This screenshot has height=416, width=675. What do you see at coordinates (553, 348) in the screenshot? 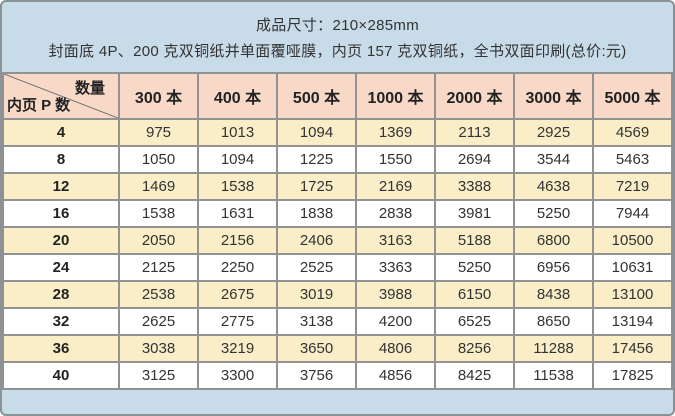
I see `price-cell: 11288` at bounding box center [553, 348].